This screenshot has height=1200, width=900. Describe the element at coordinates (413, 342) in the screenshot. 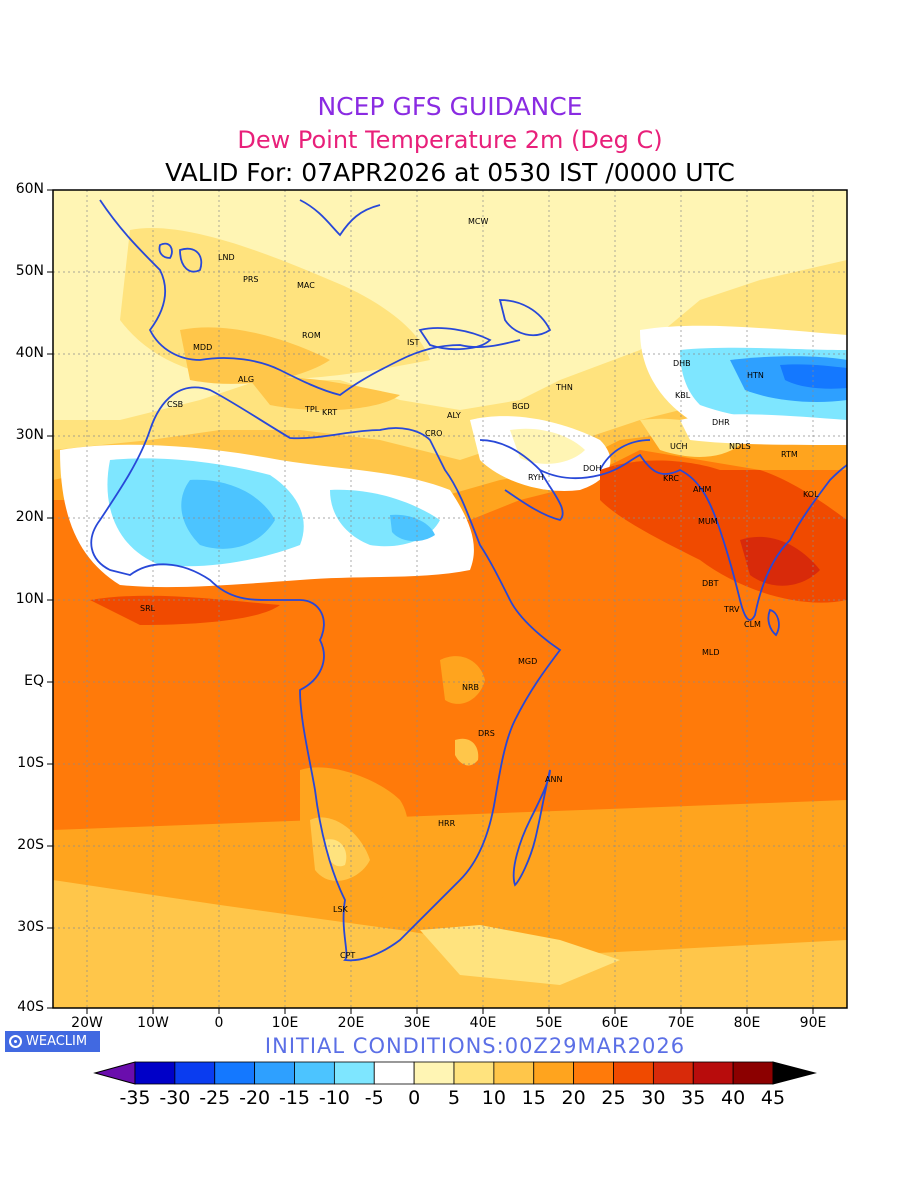

I see `station-label: IST` at that location.